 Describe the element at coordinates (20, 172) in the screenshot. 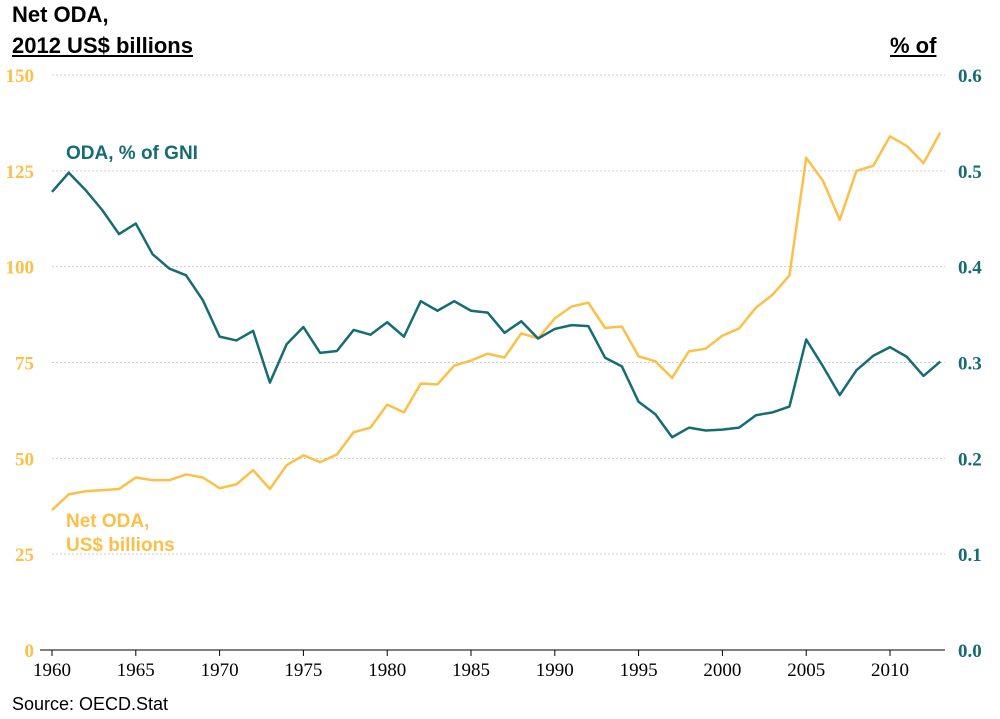

I see `left-tick-label: 125` at that location.